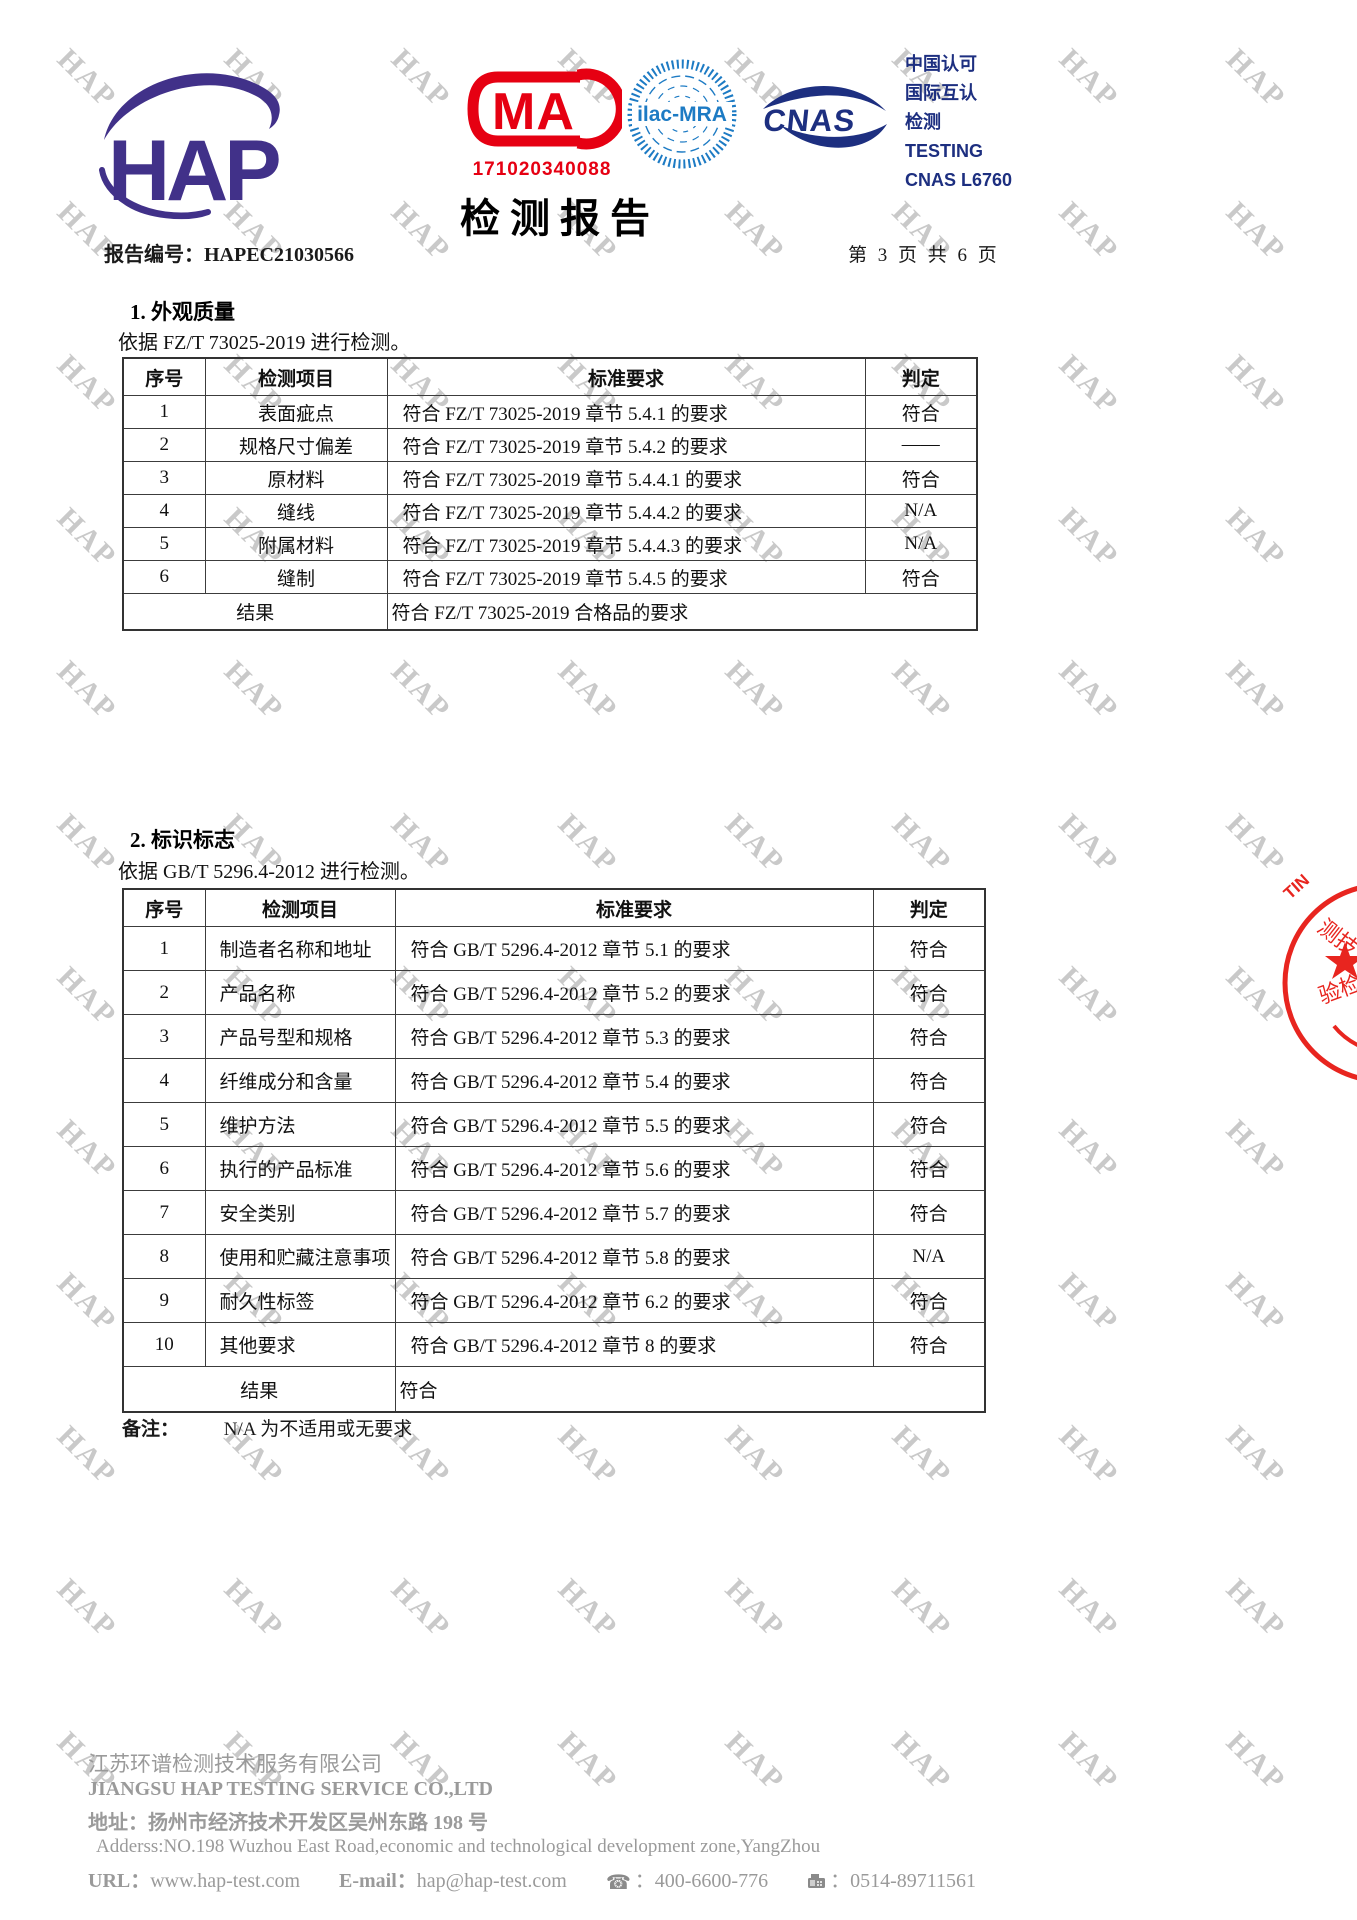 The height and width of the screenshot is (1920, 1357). Describe the element at coordinates (296, 478) in the screenshot. I see `table-cell: 原材料` at that location.